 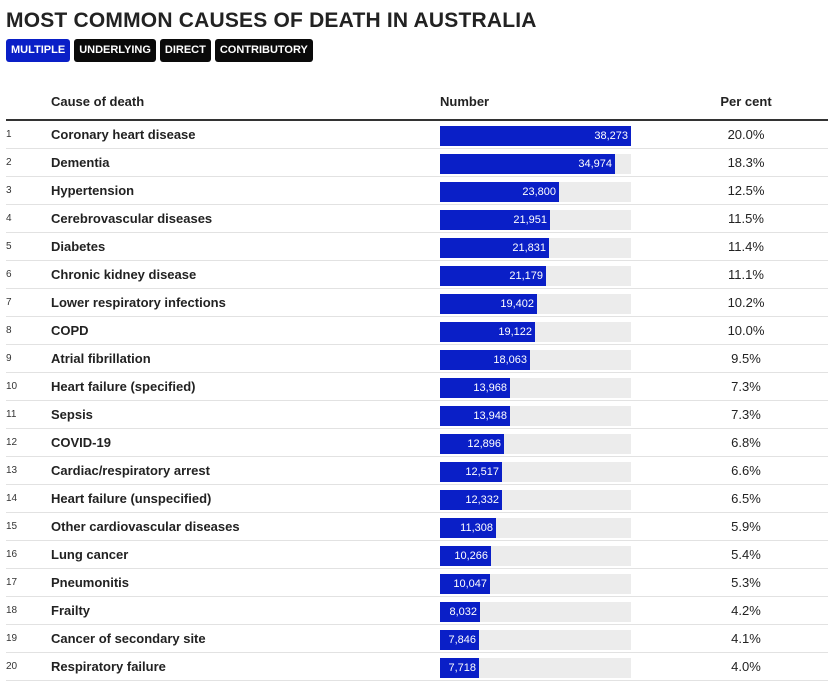 What do you see at coordinates (12, 498) in the screenshot?
I see `rank-label: 14` at bounding box center [12, 498].